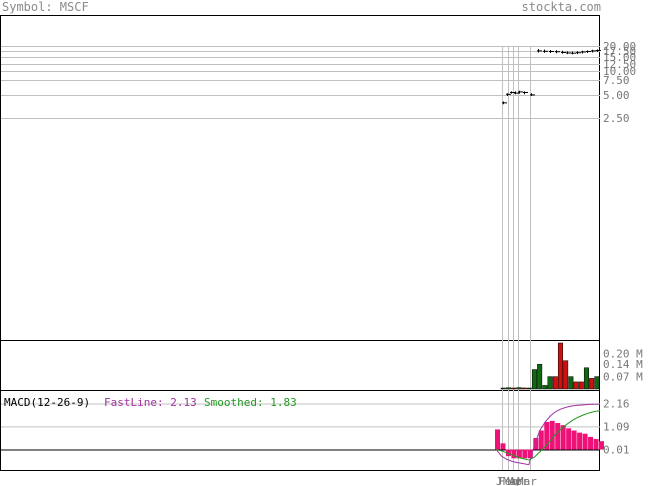  Describe the element at coordinates (47, 402) in the screenshot. I see `macd-title: MACD(12-26-9)` at that location.